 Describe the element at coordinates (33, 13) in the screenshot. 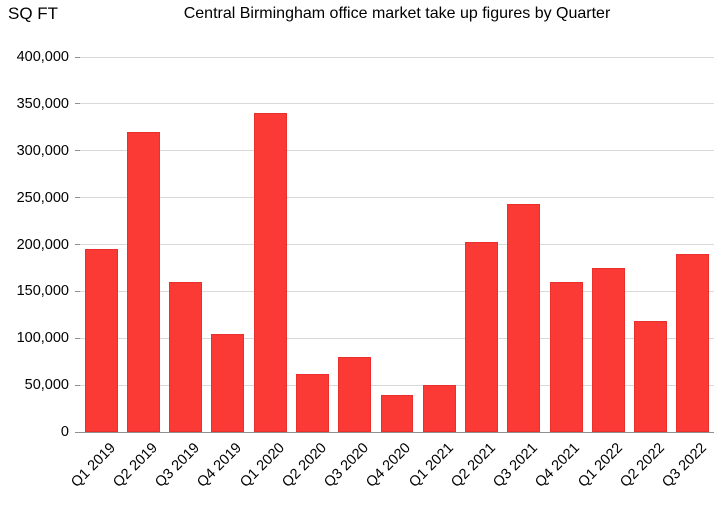

I see `y-axis-title: SQ FT` at that location.